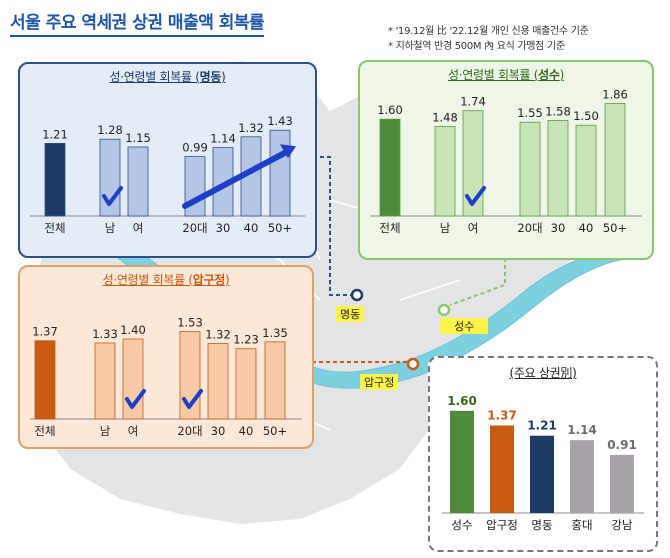 This screenshot has width=670, height=558. Describe the element at coordinates (502, 469) in the screenshot. I see `bar-압구정` at that location.